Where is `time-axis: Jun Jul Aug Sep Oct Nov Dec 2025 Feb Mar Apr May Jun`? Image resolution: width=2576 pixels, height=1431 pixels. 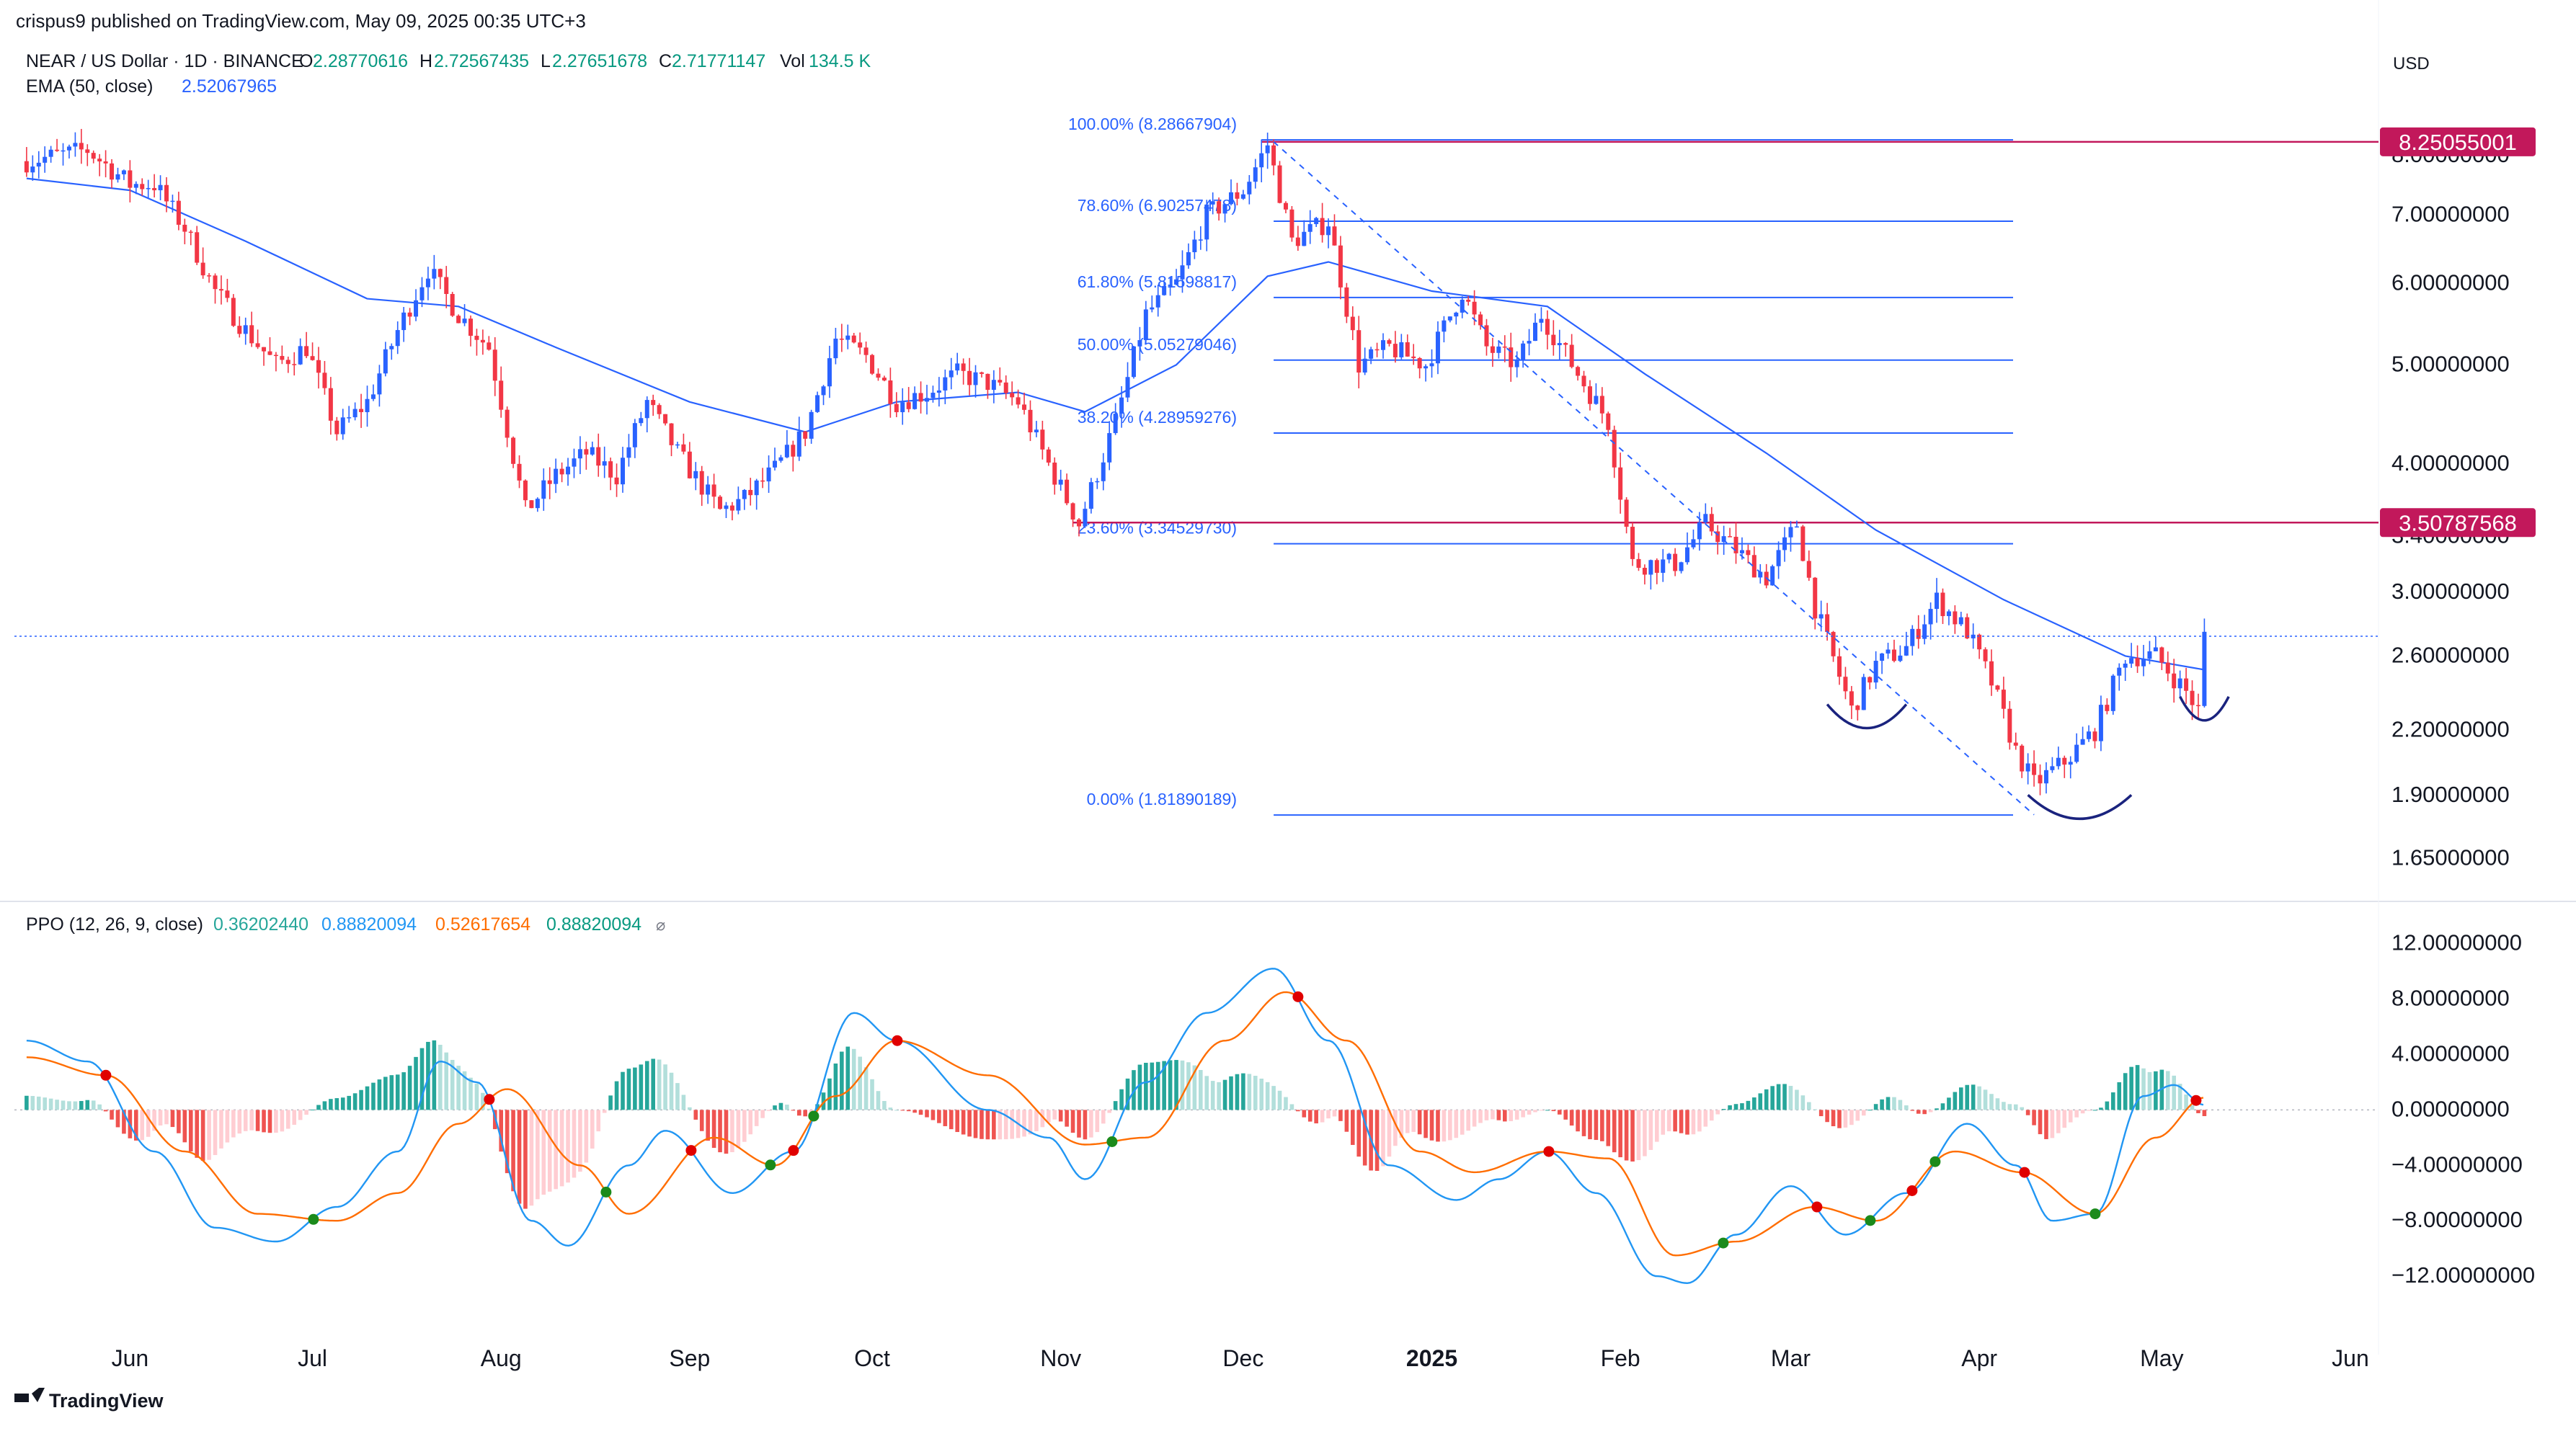
time-axis: Jun Jul Aug Sep Oct Nov Dec 2025 Feb Mar Apr May Jun is located at coordinates (1240, 1358).